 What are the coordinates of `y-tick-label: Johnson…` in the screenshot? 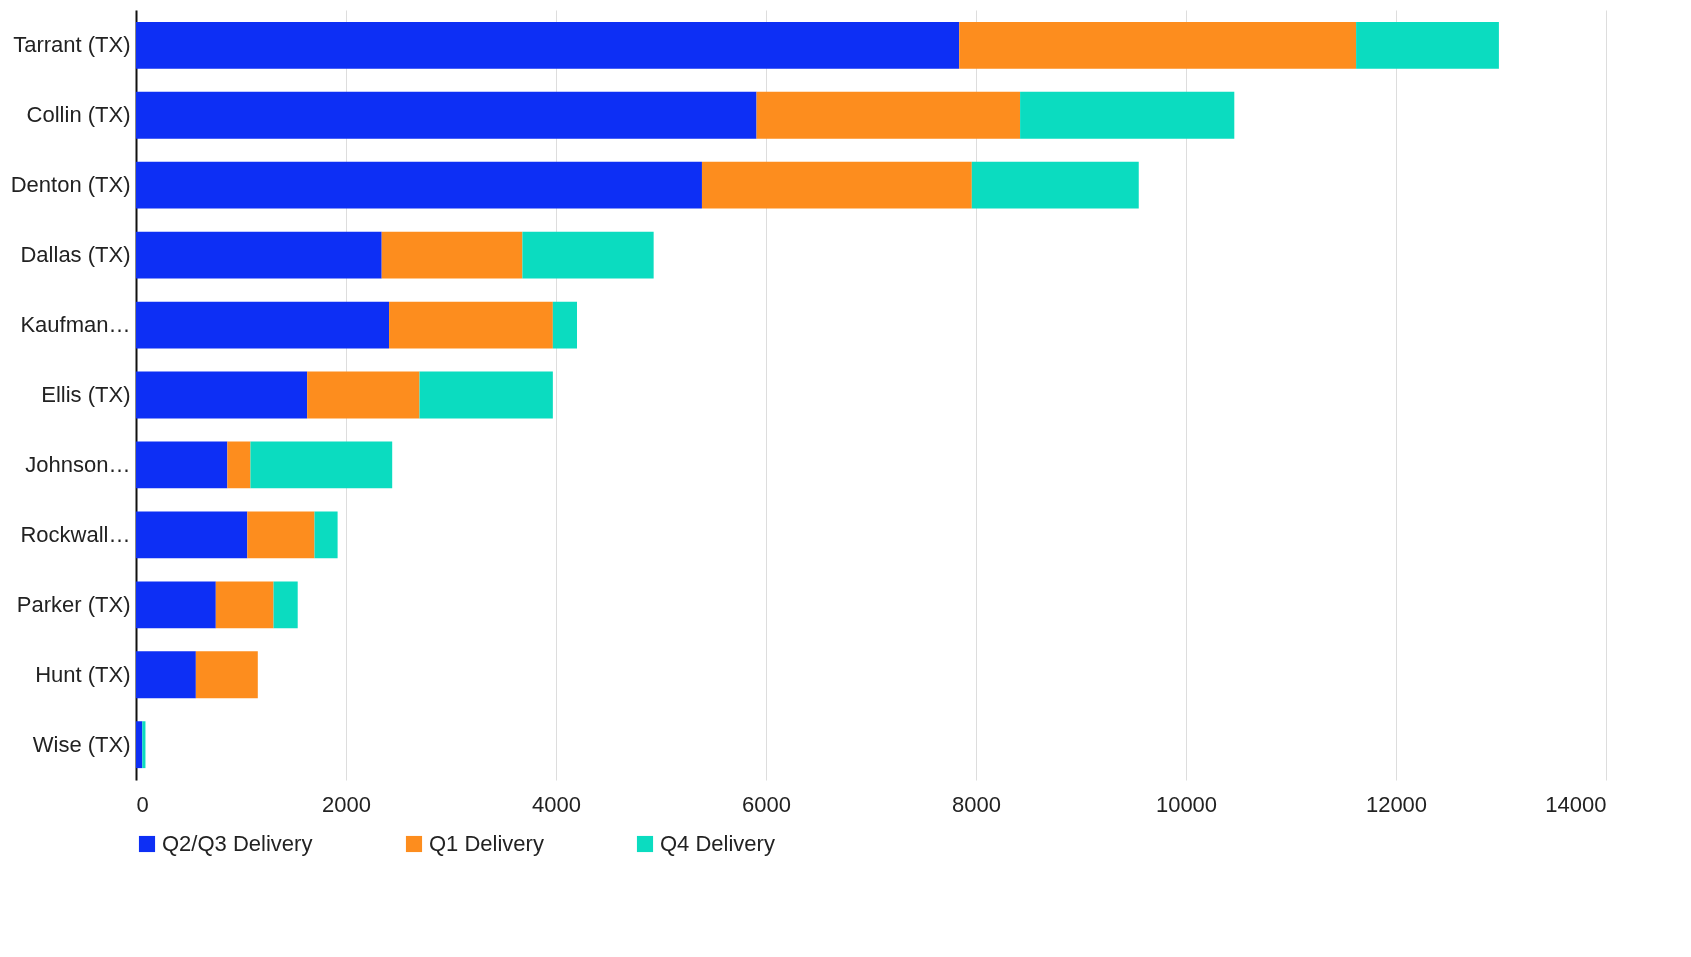 It's located at (78, 464).